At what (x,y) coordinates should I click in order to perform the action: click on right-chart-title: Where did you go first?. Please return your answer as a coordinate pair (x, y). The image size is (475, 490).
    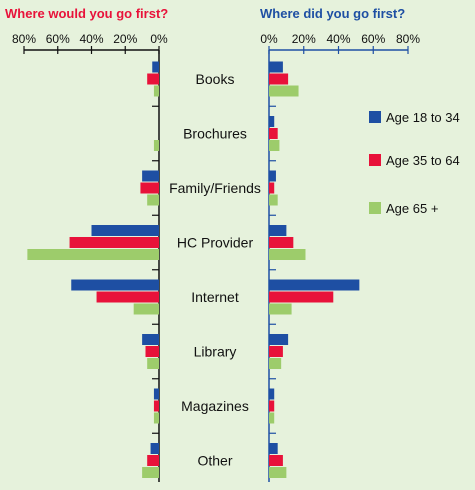
    Looking at the image, I should click on (332, 13).